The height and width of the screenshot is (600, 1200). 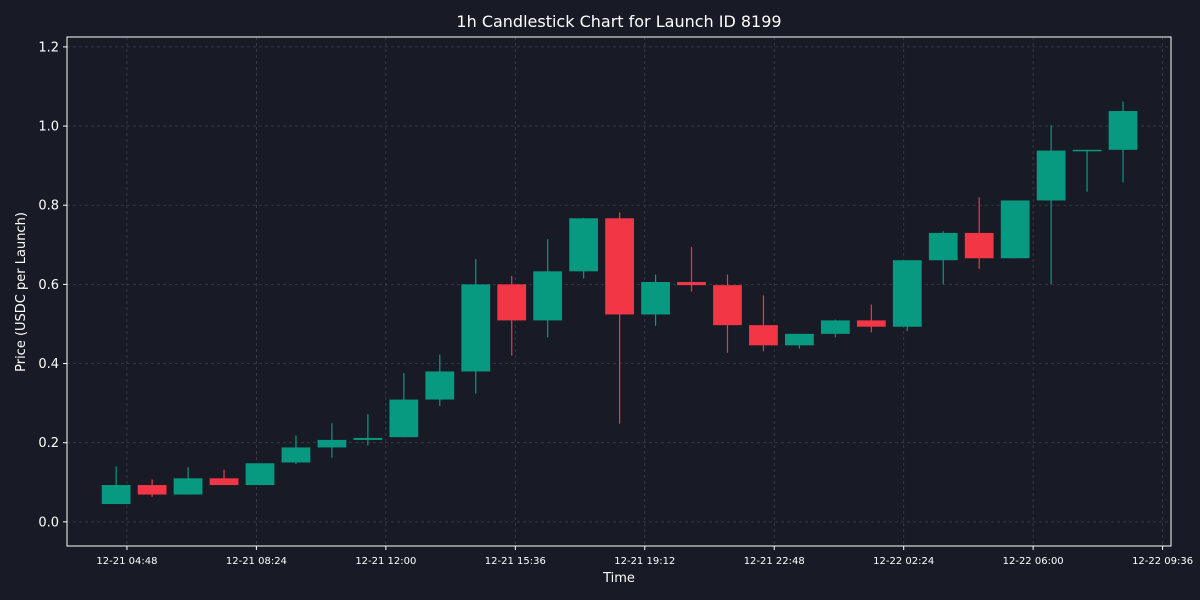 I want to click on x-tick-label: 12-21 04:48, so click(x=126, y=561).